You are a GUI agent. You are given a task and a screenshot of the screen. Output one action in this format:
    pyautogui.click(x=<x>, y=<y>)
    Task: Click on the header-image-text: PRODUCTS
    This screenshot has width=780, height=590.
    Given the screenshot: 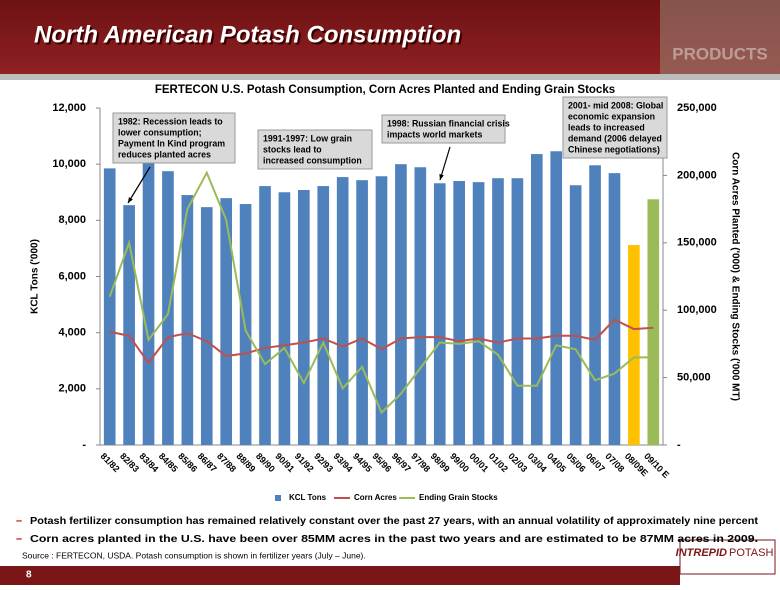 What is the action you would take?
    pyautogui.click(x=719, y=53)
    